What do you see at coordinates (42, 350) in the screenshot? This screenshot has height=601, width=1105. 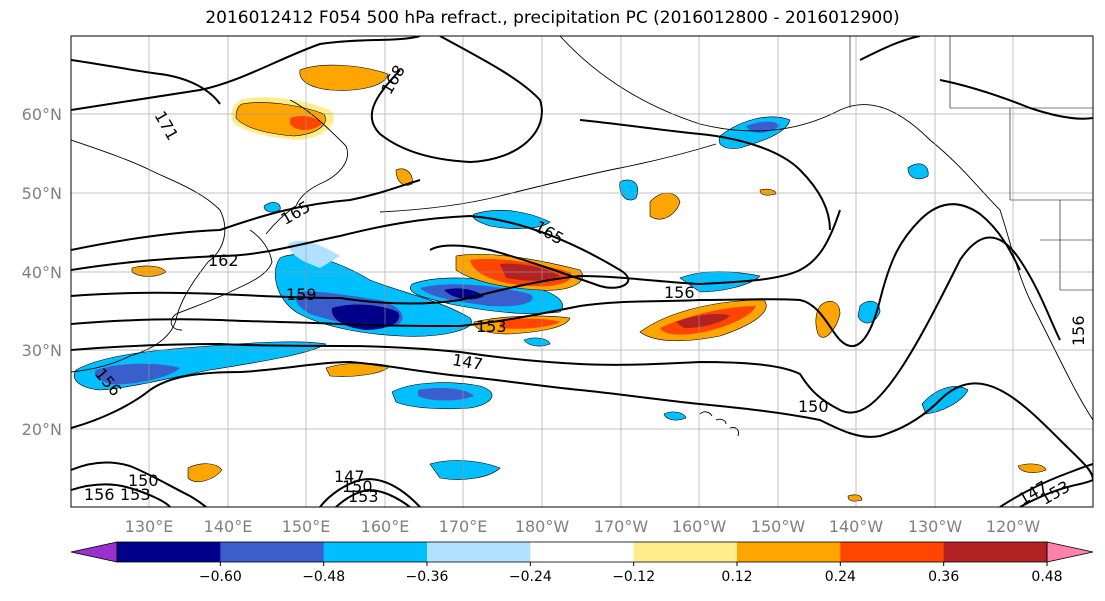 I see `lat-label: 30°N` at bounding box center [42, 350].